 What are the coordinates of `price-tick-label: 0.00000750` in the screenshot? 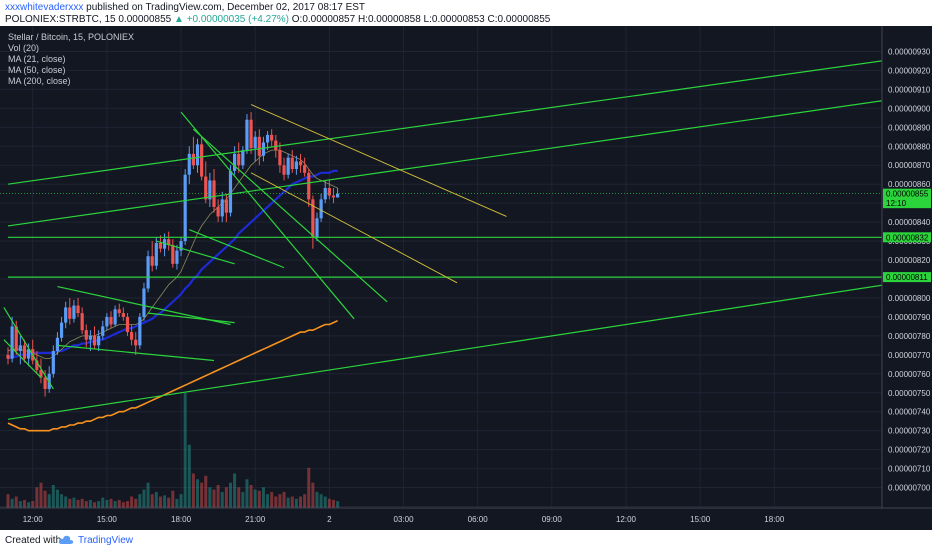 It's located at (909, 393).